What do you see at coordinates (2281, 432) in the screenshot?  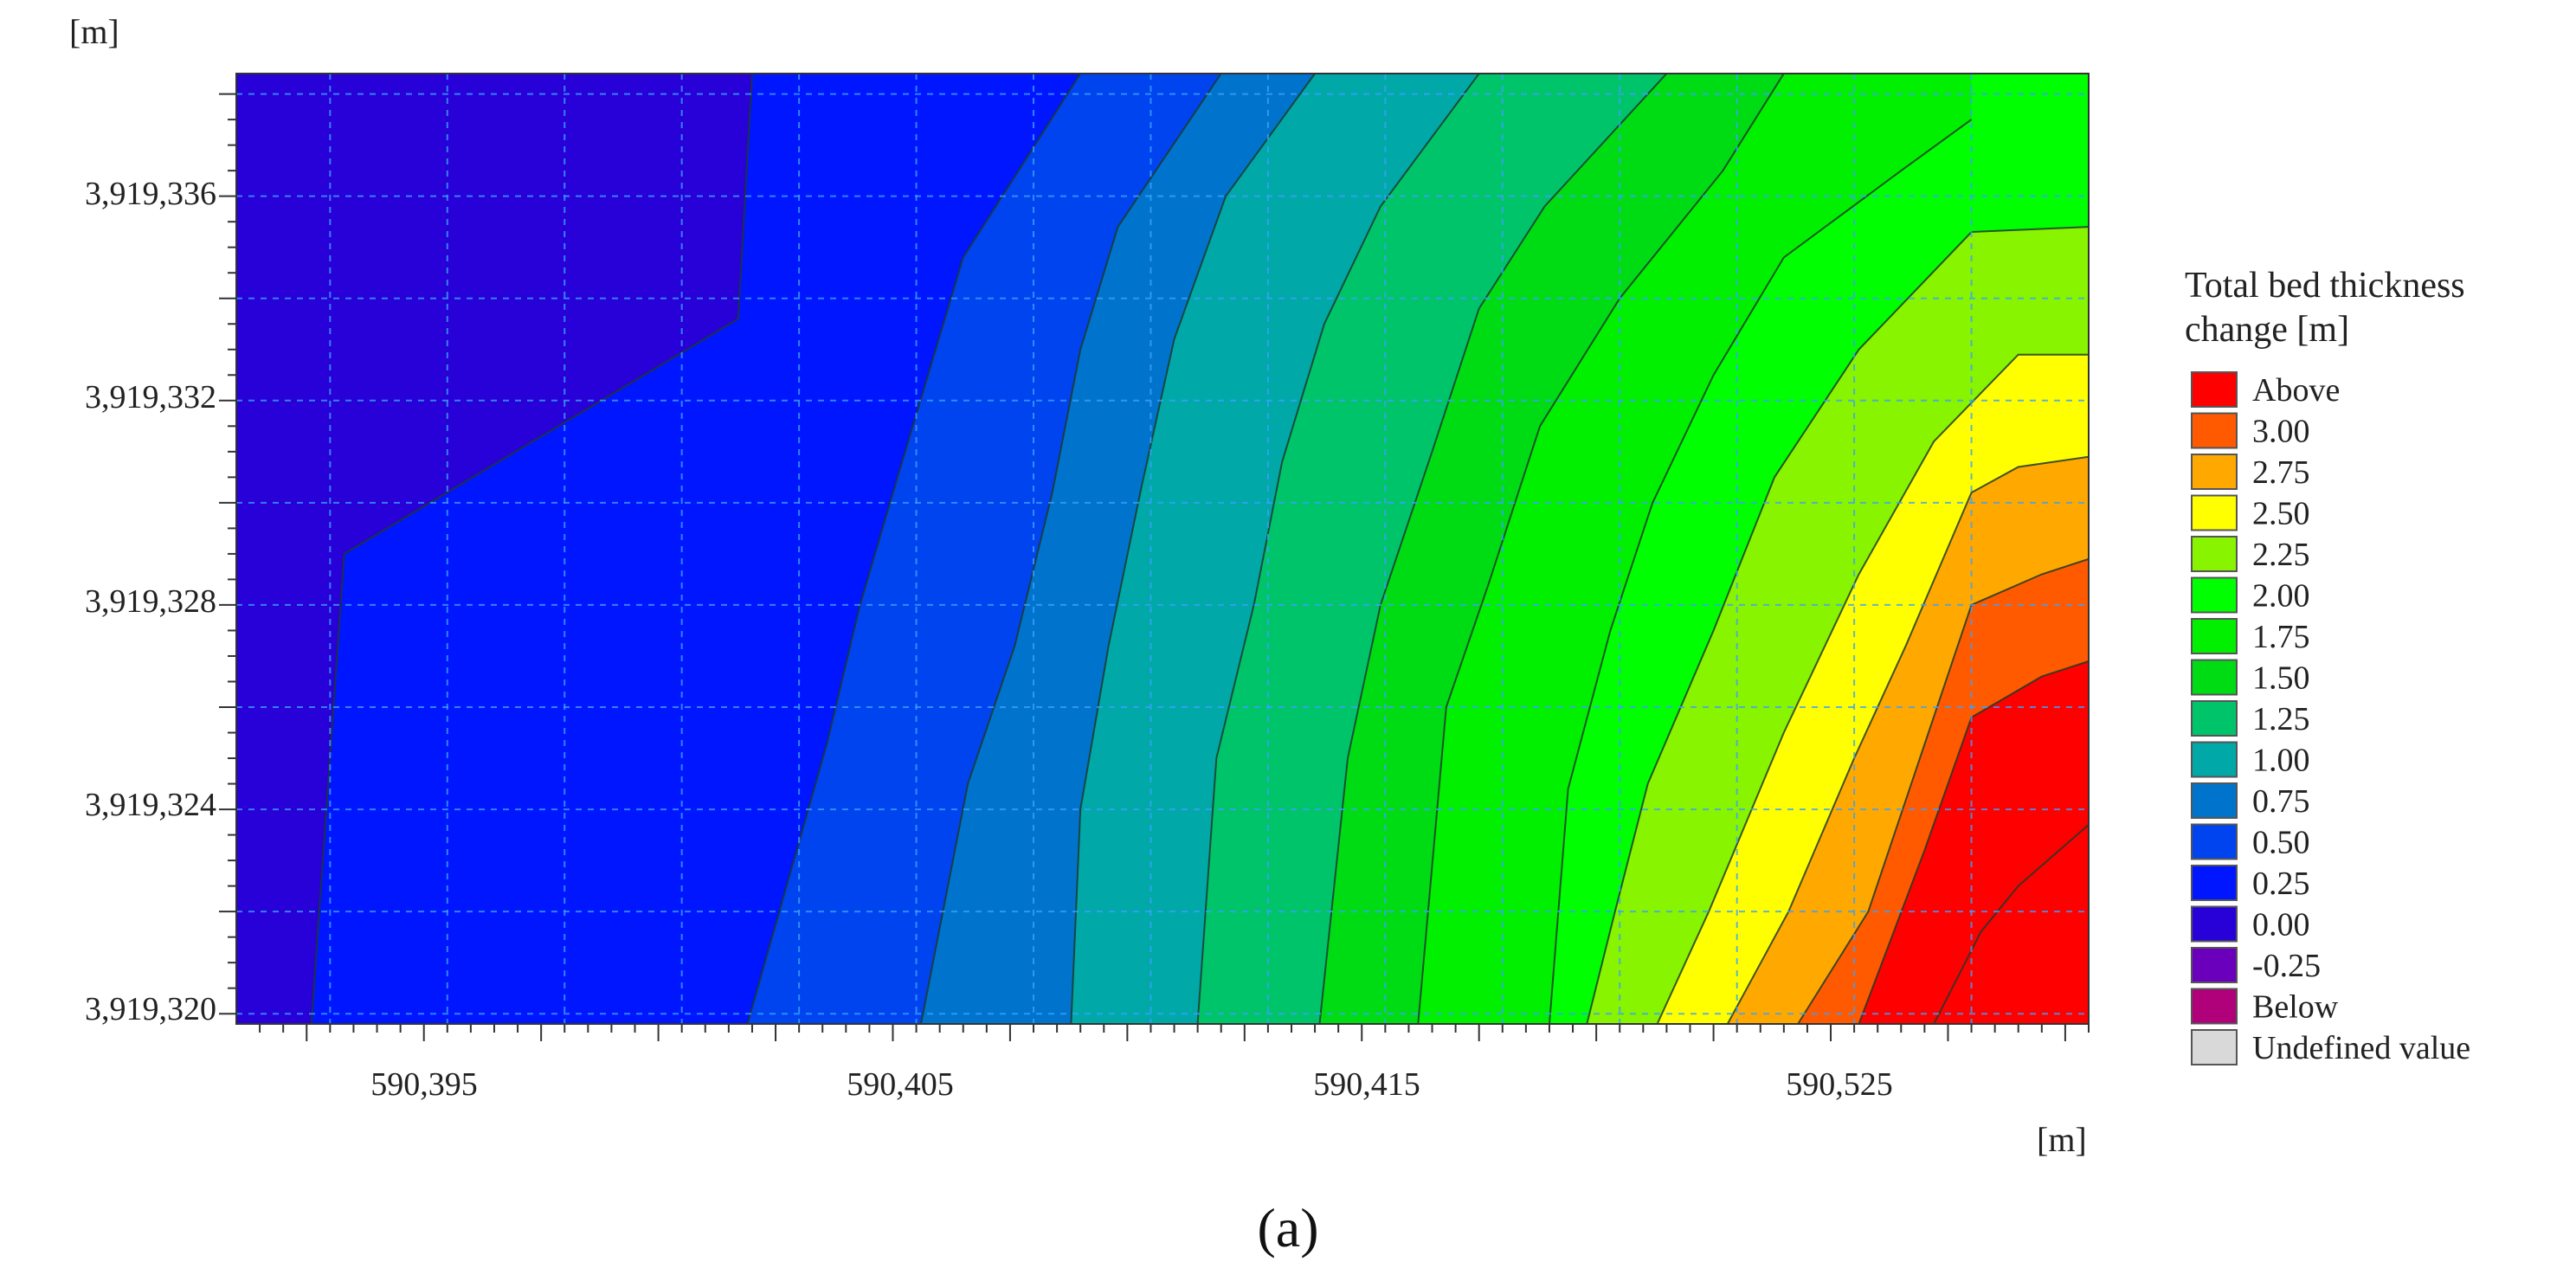 I see `legend-label: 3.00` at bounding box center [2281, 432].